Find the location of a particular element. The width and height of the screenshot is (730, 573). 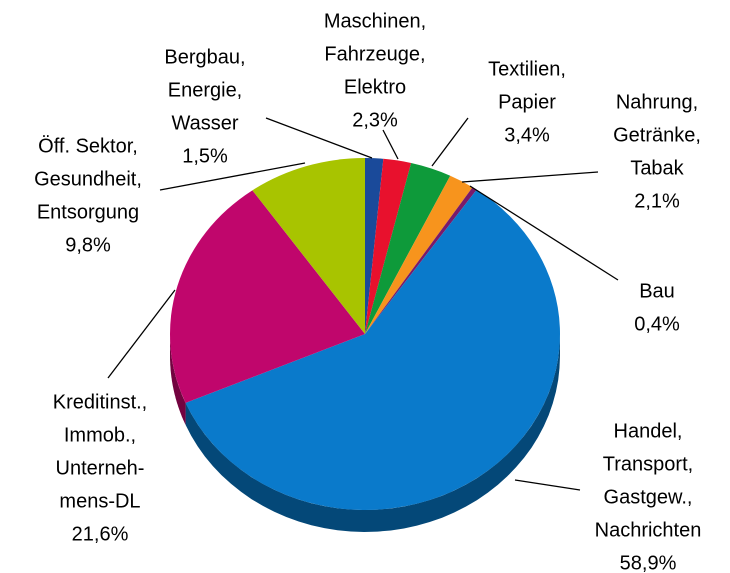

category-label: Tabak is located at coordinates (657, 168).